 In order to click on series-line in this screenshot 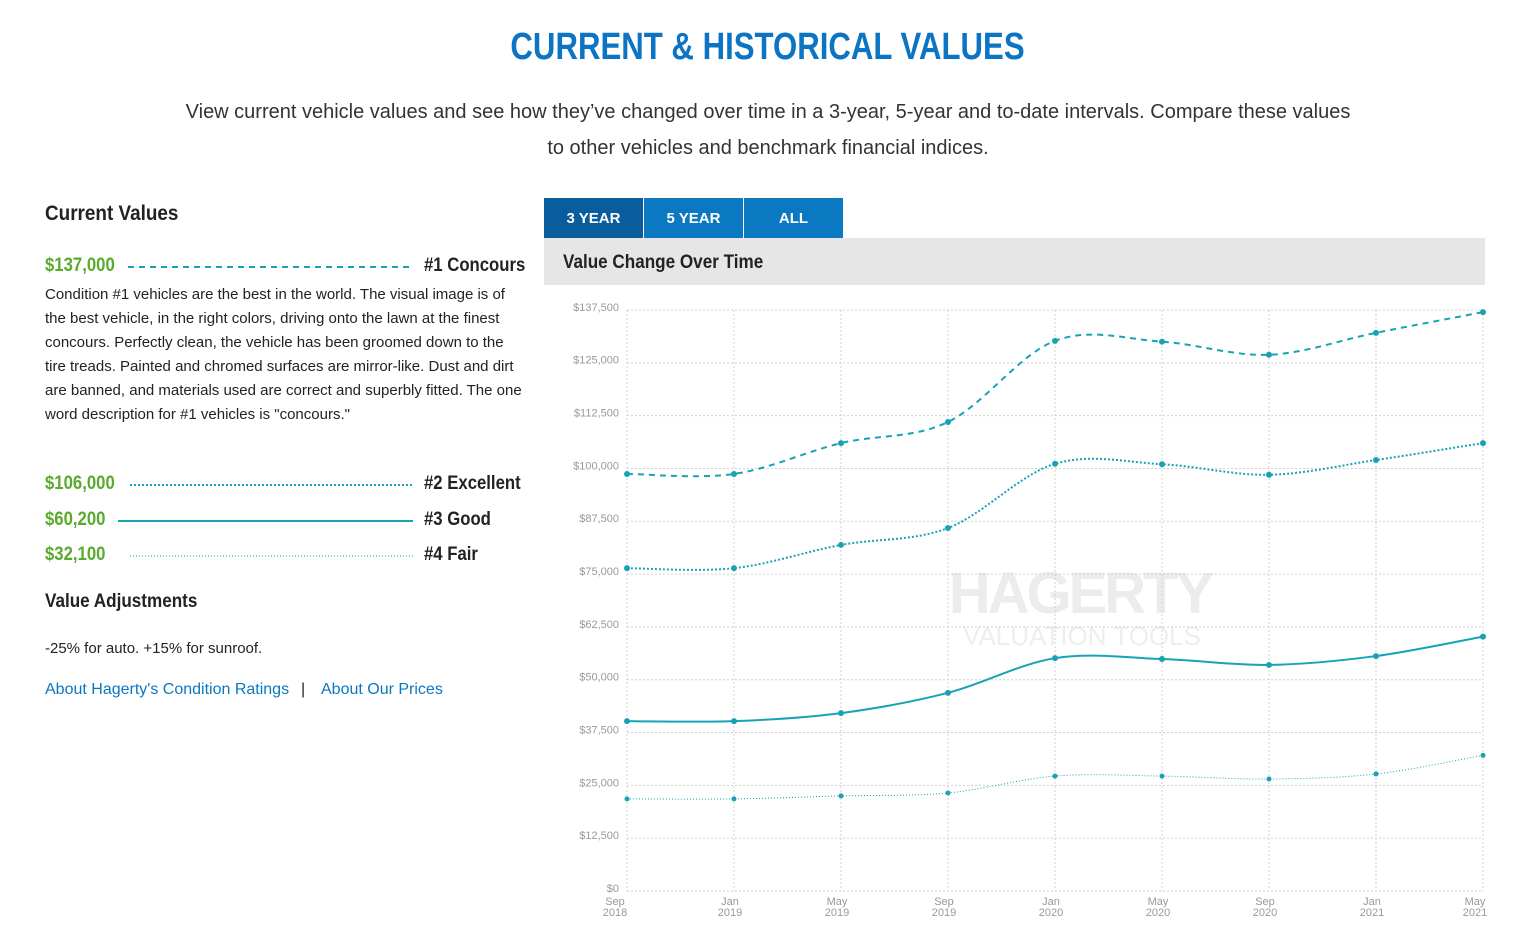, I will do `click(1055, 506)`.